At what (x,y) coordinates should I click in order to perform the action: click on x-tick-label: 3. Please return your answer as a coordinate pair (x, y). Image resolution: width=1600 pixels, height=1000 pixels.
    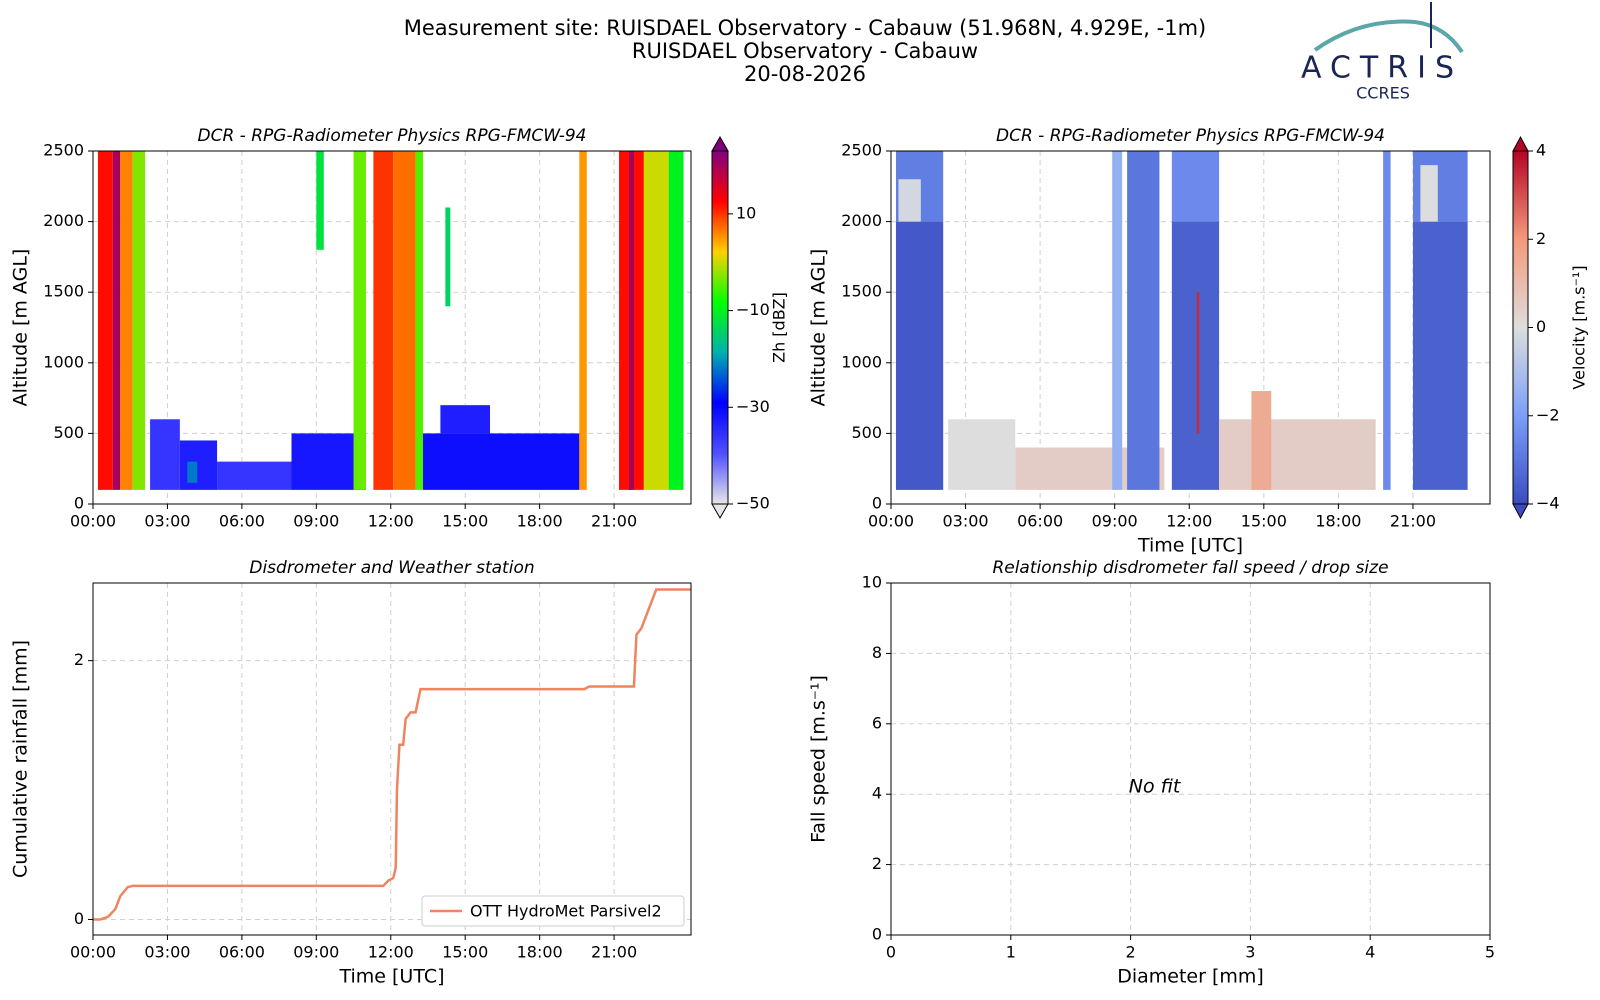
    Looking at the image, I should click on (1250, 952).